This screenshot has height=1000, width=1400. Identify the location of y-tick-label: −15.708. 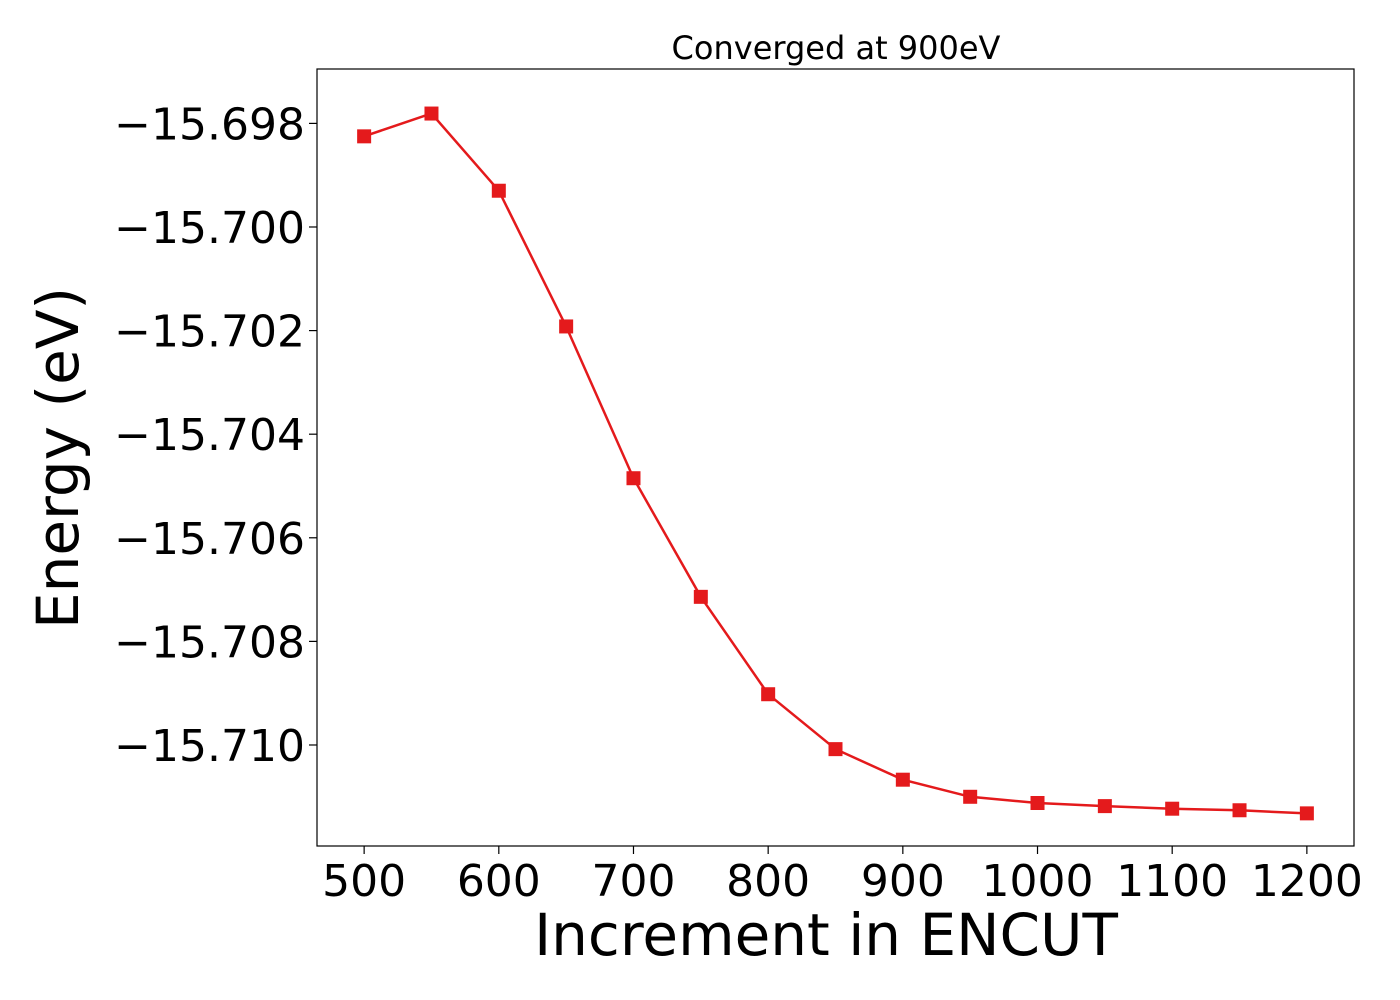
(209, 642).